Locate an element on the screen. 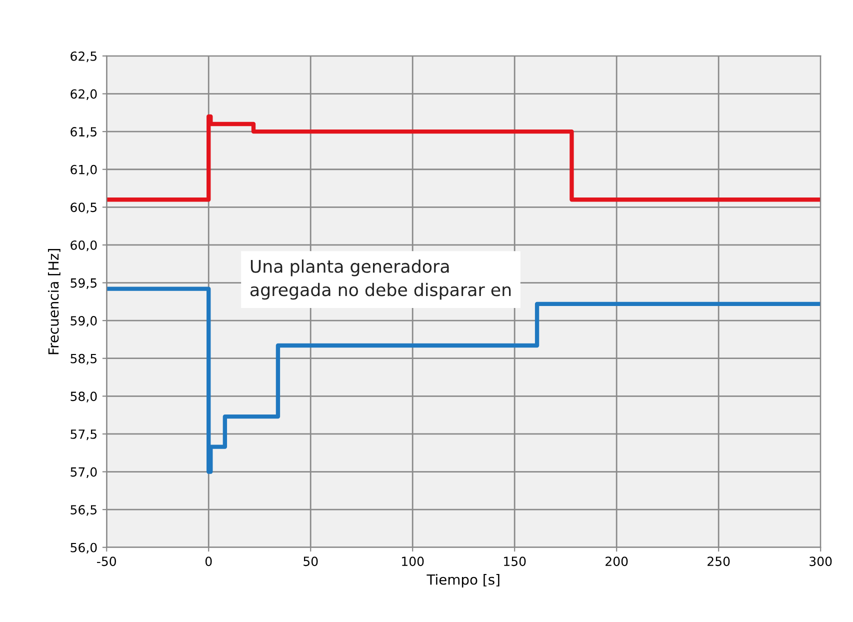  x-tick-label: 300 is located at coordinates (821, 561).